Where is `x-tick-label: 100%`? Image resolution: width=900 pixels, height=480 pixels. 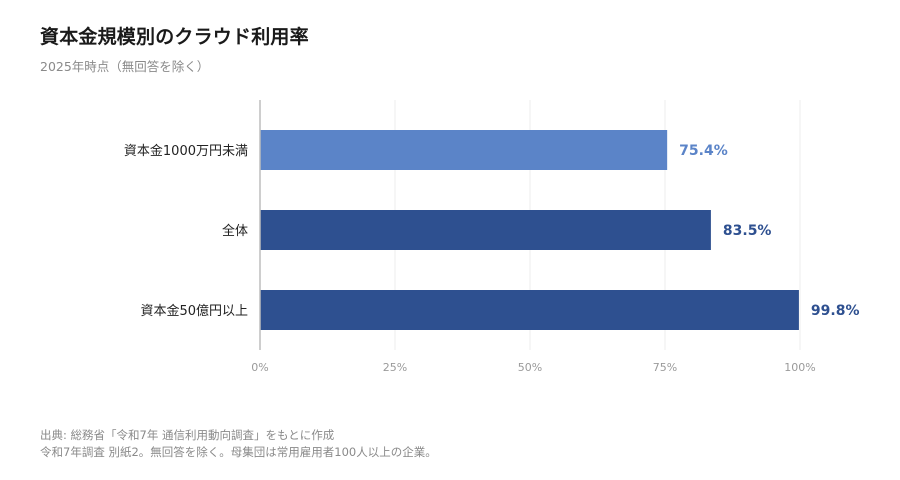
x-tick-label: 100% is located at coordinates (799, 367).